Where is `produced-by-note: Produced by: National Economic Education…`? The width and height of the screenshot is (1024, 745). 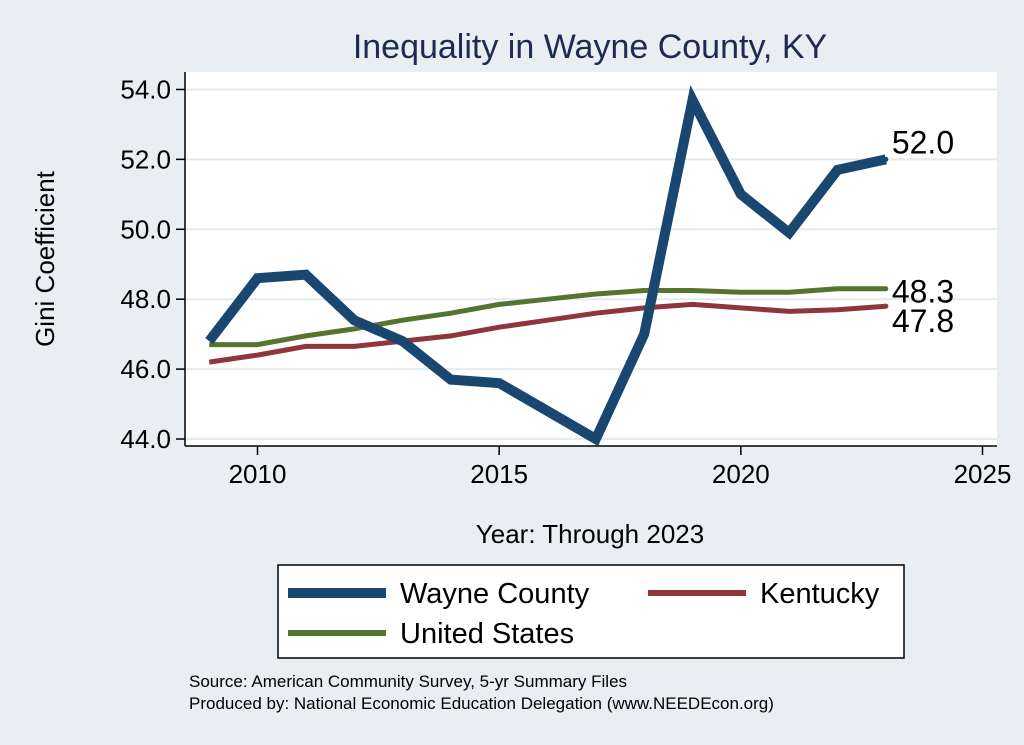 produced-by-note: Produced by: National Economic Education… is located at coordinates (481, 703).